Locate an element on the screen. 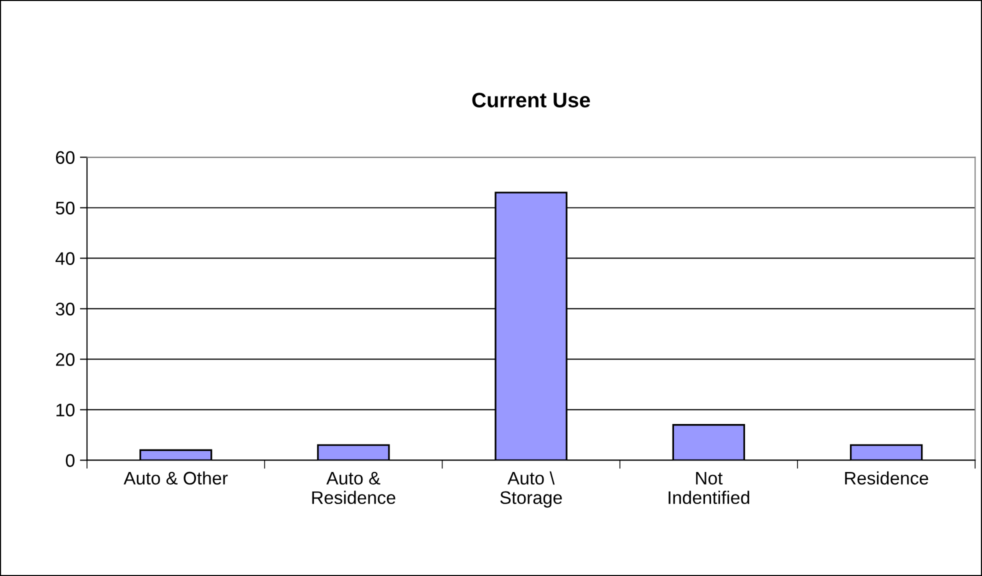 The width and height of the screenshot is (982, 576). chart-title: Current Use is located at coordinates (531, 100).